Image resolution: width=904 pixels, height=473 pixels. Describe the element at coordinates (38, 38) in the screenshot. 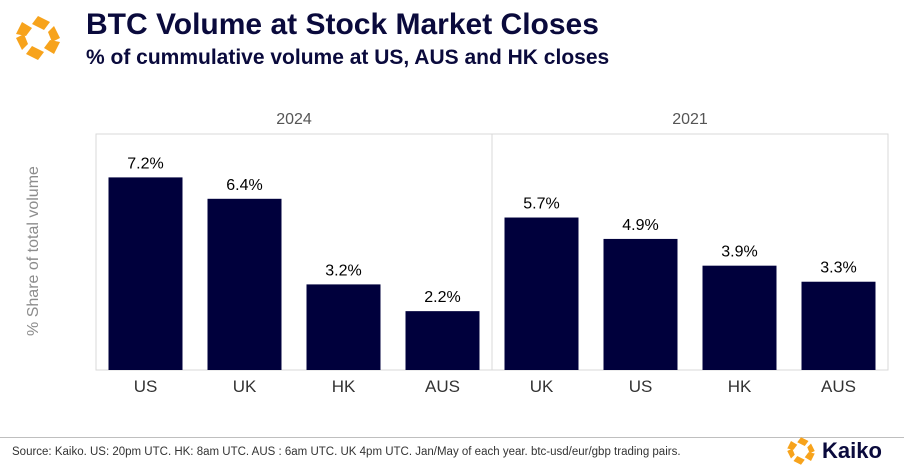

I see `kaiko-logo-icon` at that location.